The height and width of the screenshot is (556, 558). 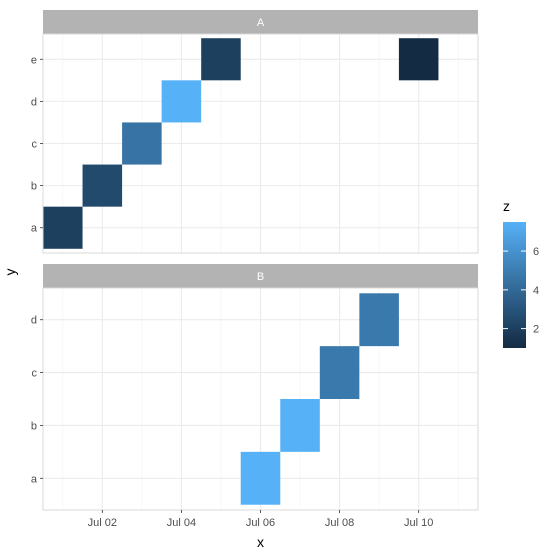 What do you see at coordinates (536, 291) in the screenshot?
I see `legend-tick-label: 4` at bounding box center [536, 291].